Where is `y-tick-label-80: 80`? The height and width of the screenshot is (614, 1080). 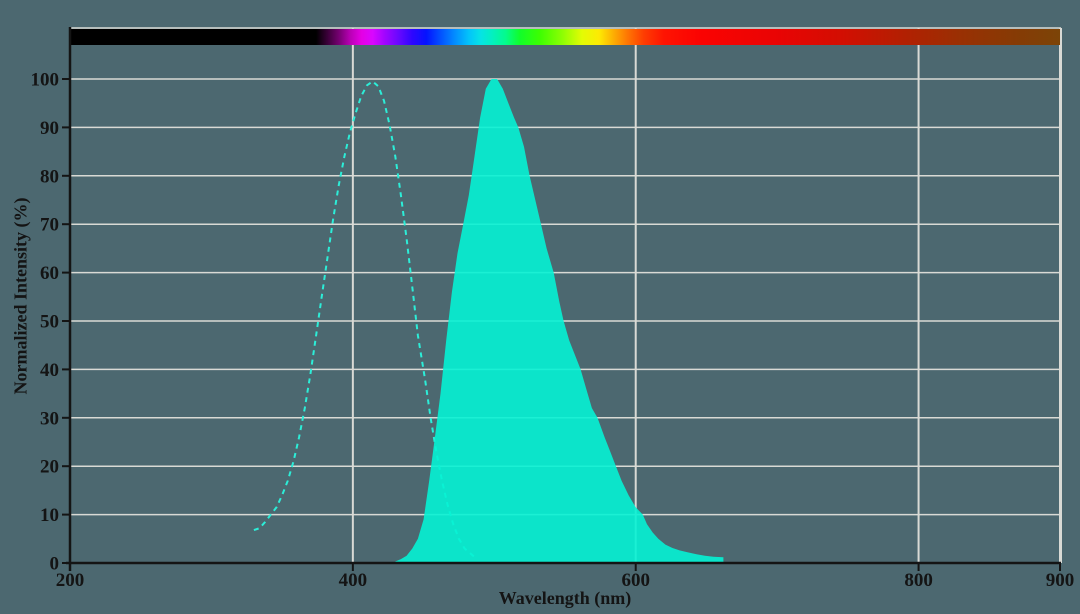 y-tick-label-80: 80 is located at coordinates (49, 176).